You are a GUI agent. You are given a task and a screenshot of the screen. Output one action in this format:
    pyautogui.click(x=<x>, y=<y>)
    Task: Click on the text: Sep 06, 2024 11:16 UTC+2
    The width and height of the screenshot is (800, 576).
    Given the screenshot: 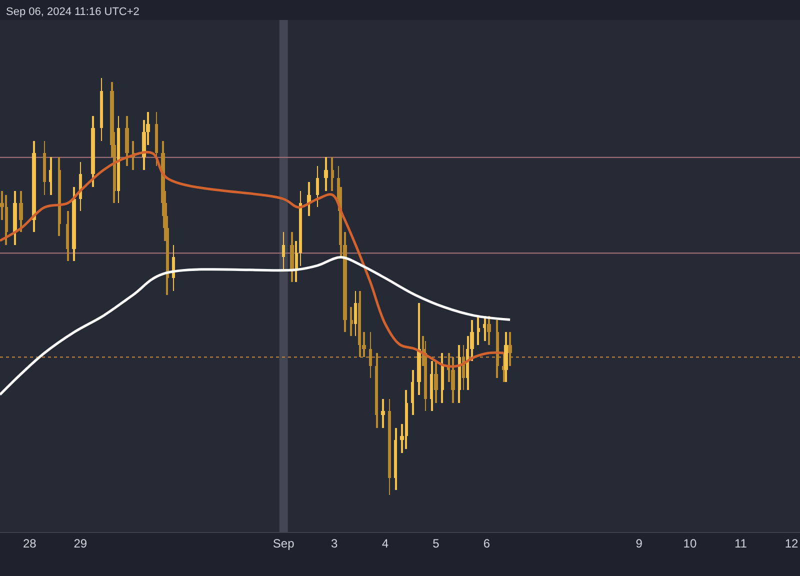 What is the action you would take?
    pyautogui.click(x=73, y=12)
    